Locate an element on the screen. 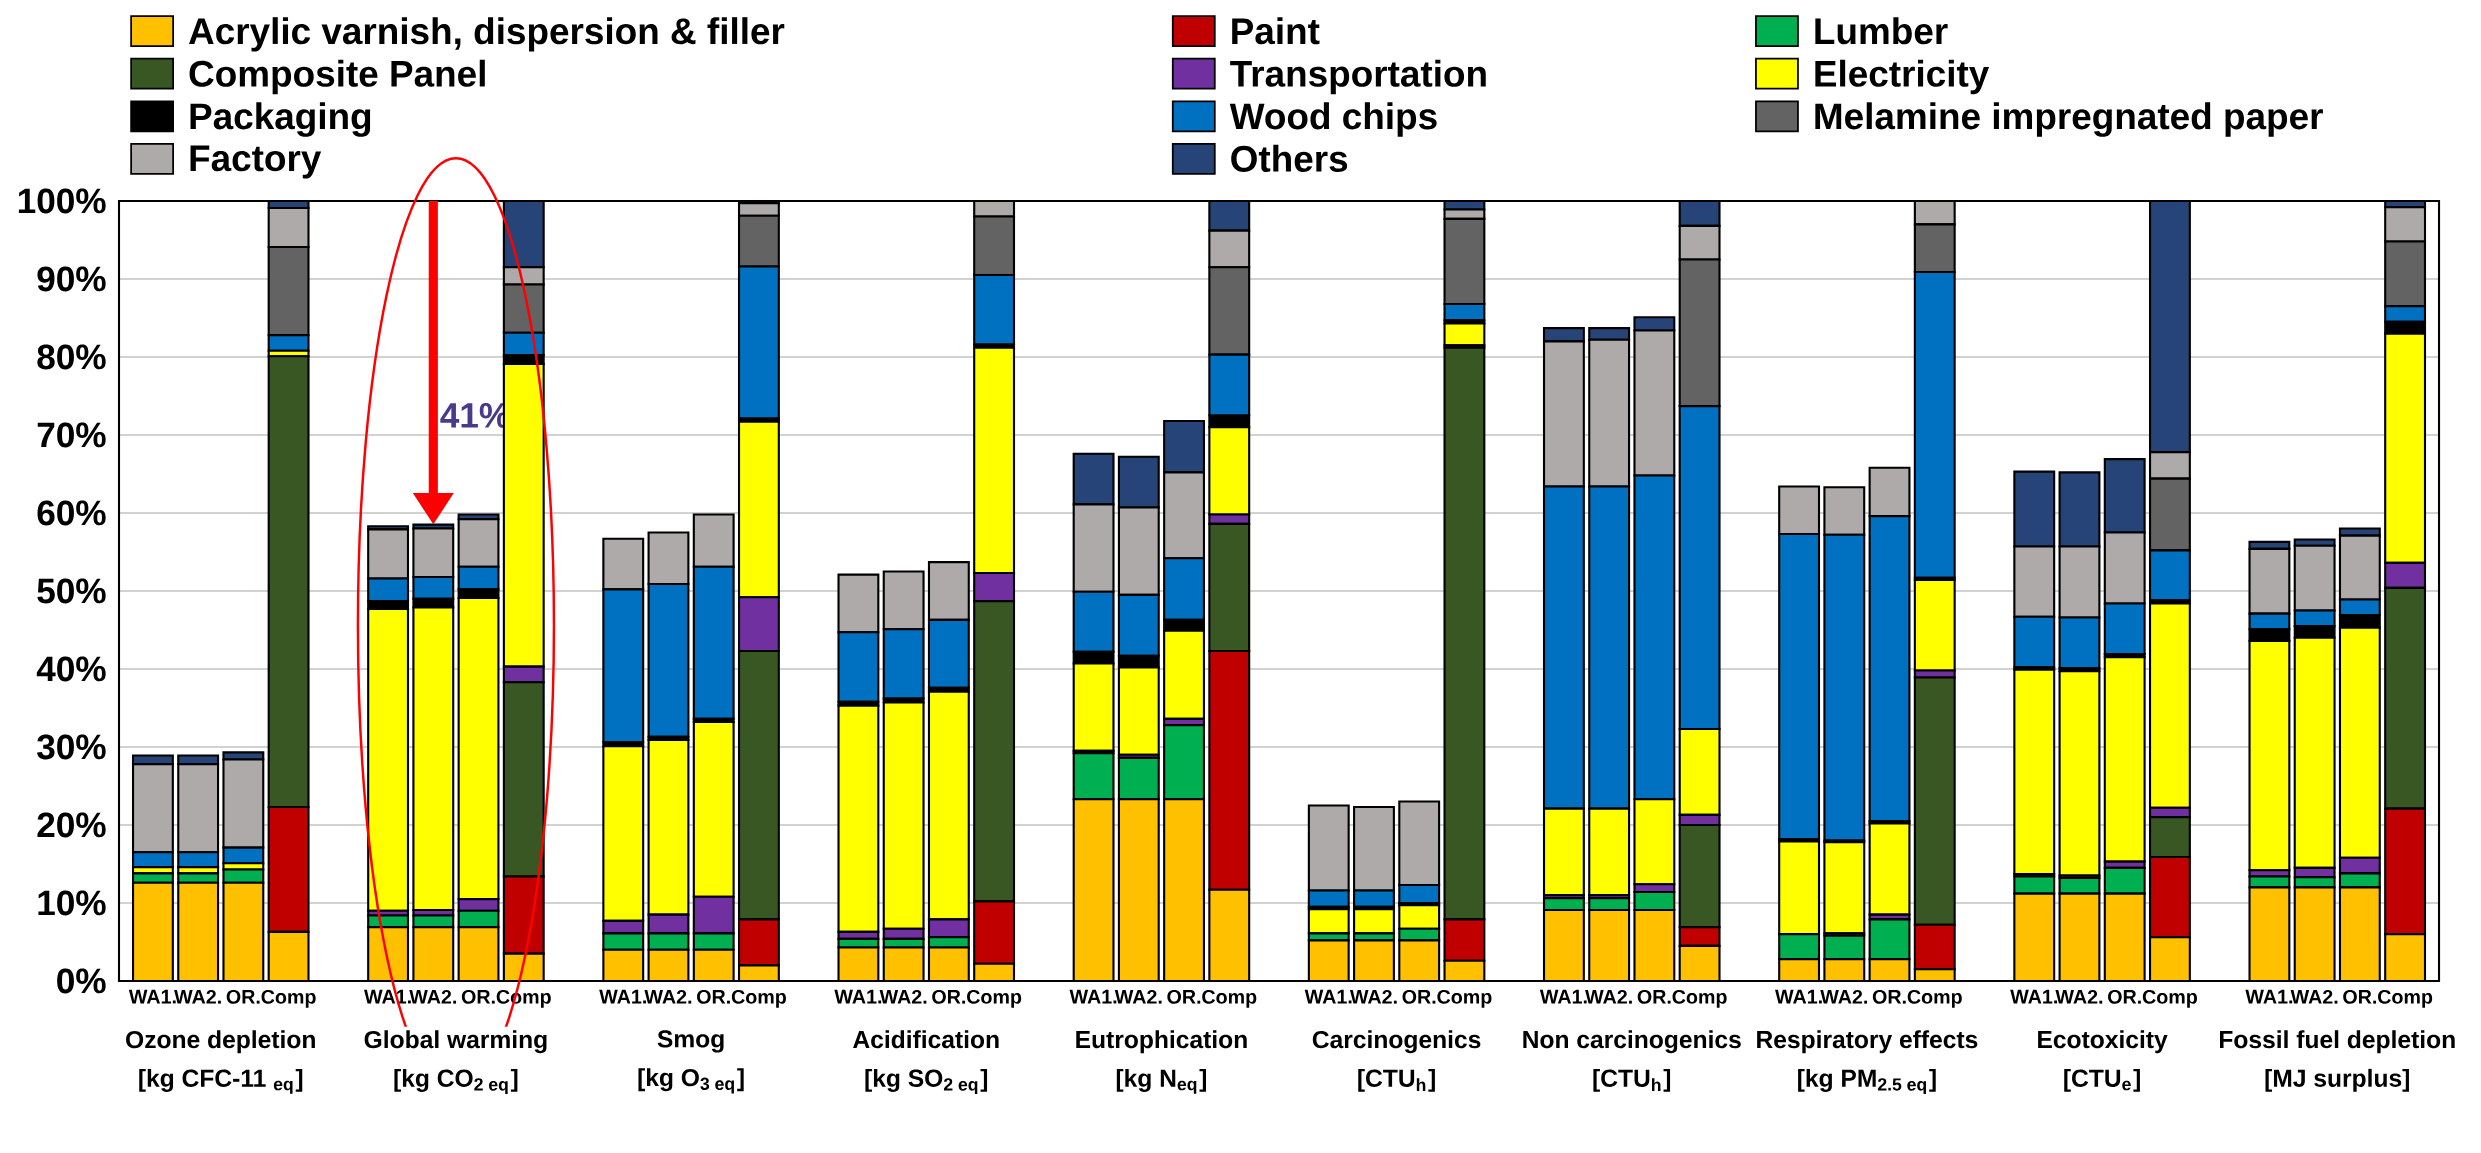  legend-label: Lumber is located at coordinates (1881, 31).